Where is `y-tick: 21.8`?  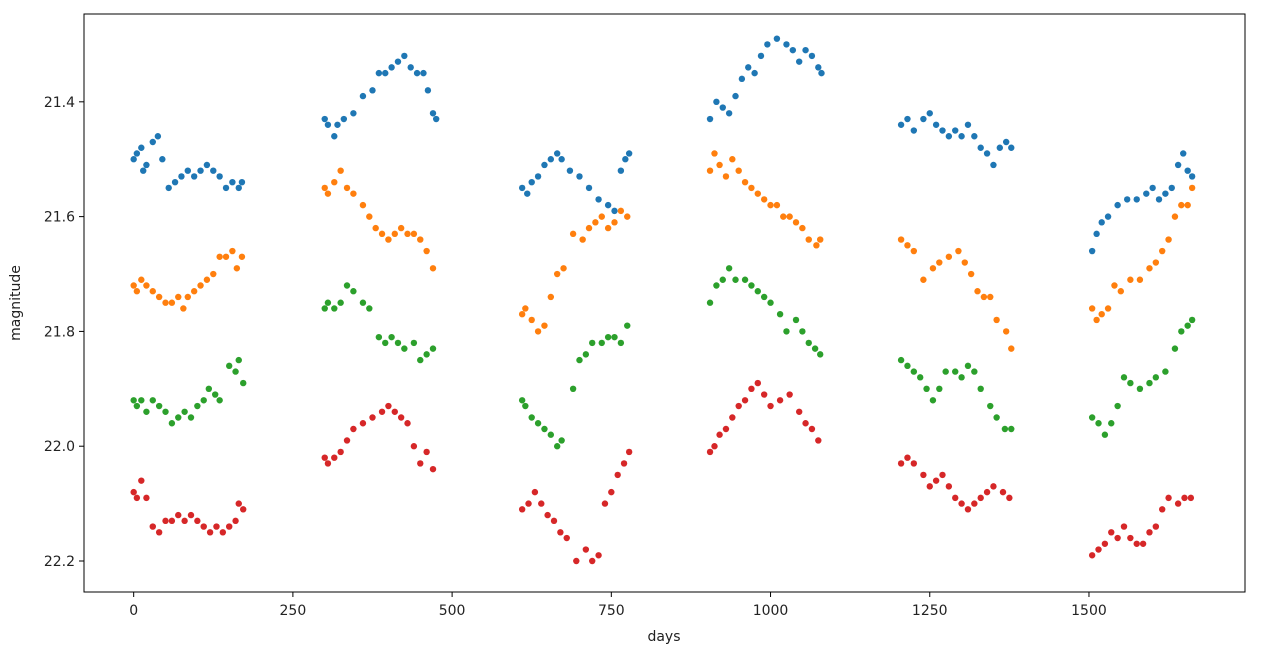
y-tick: 21.8 is located at coordinates (64, 332).